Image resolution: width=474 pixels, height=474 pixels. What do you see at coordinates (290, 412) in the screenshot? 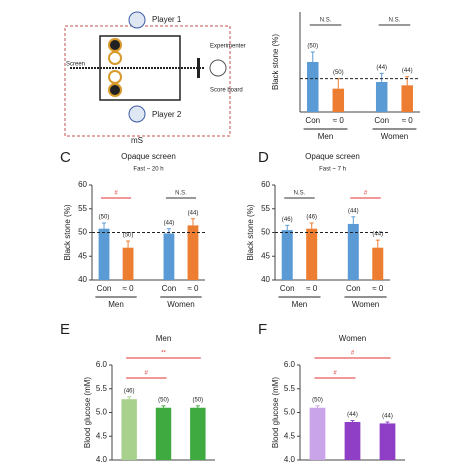
I see `y-tick-label: 5.0` at bounding box center [290, 412].